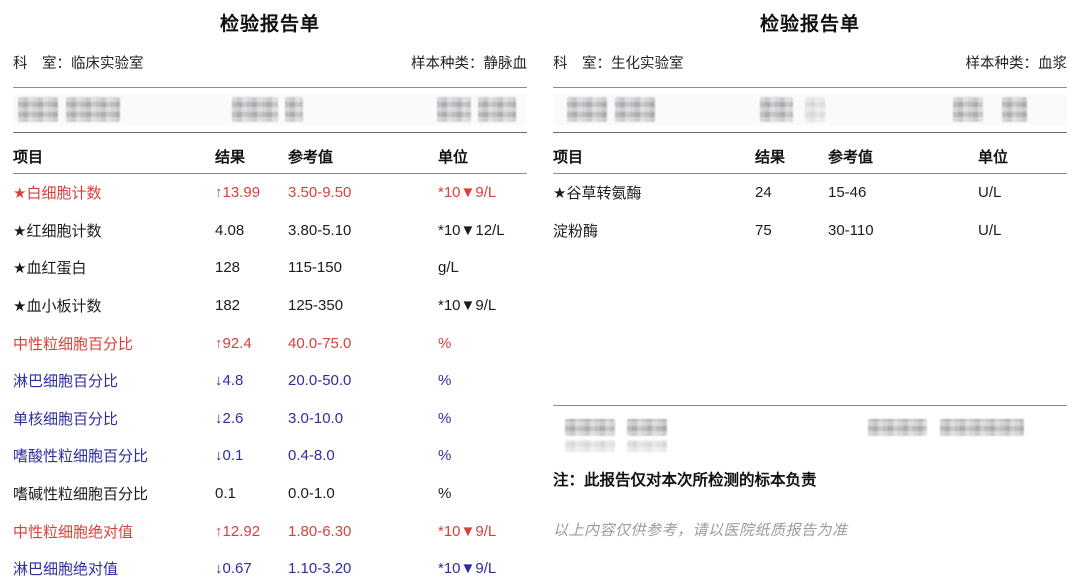 The image size is (1080, 588). Describe the element at coordinates (851, 230) in the screenshot. I see `test-reference-range: 30-110` at that location.